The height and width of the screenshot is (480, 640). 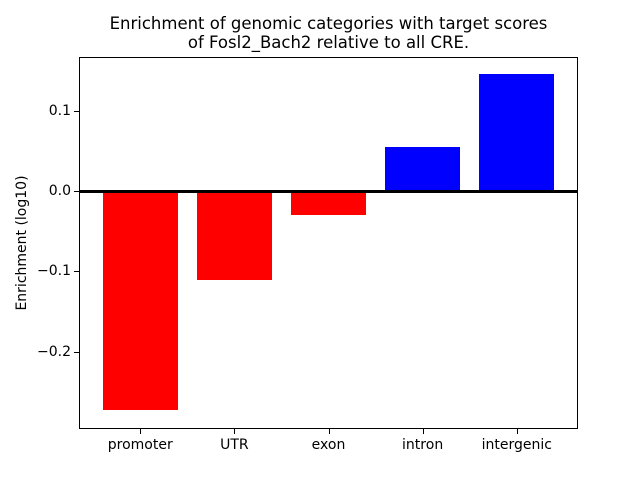 I want to click on bar-intergenic, so click(x=517, y=133).